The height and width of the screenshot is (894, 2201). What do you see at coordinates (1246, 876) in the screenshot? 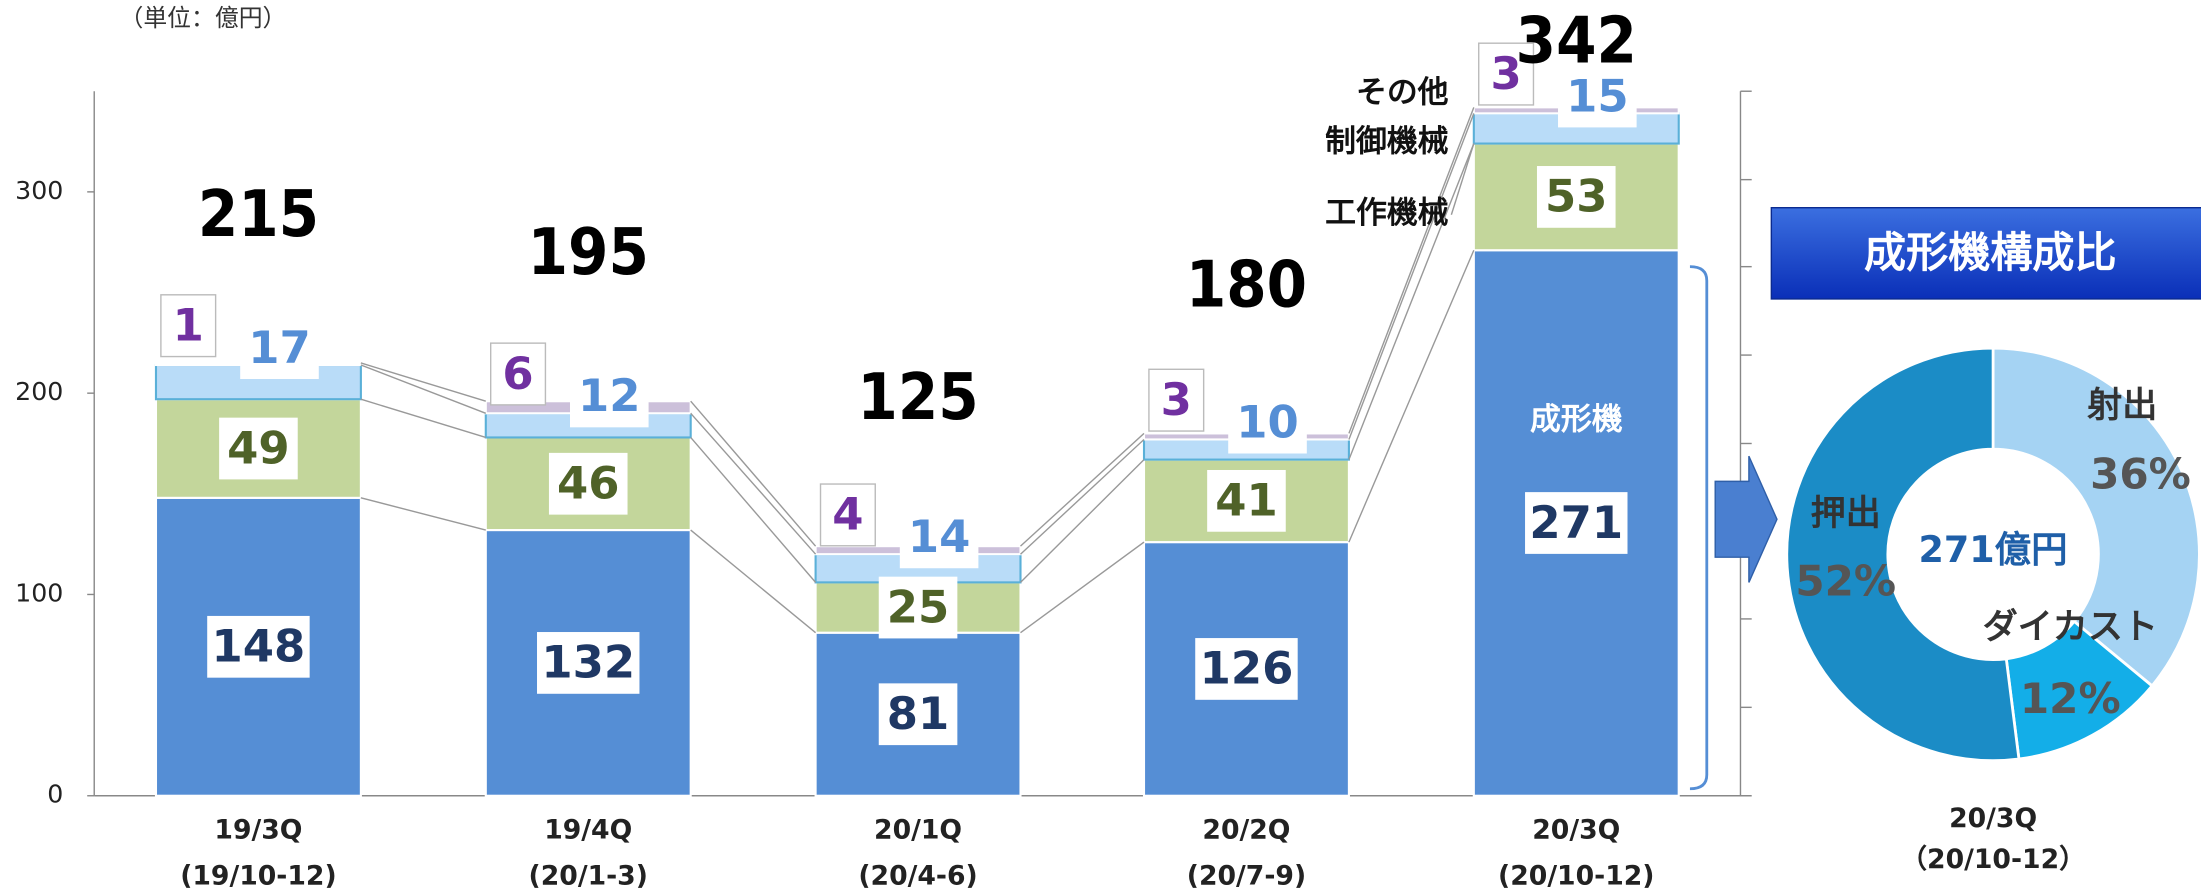
I see `x-tick-label: (20/7-9)` at bounding box center [1246, 876].